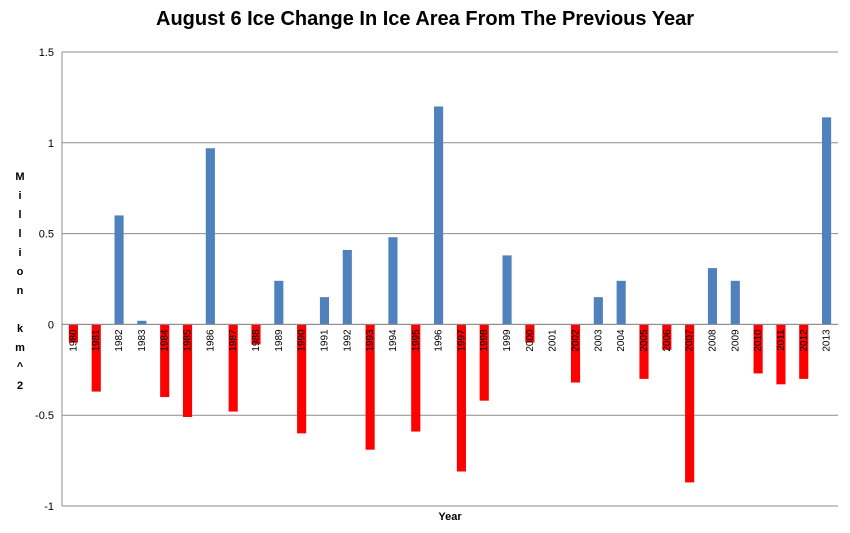 This screenshot has width=850, height=533. What do you see at coordinates (781, 354) in the screenshot?
I see `bar-2011` at bounding box center [781, 354].